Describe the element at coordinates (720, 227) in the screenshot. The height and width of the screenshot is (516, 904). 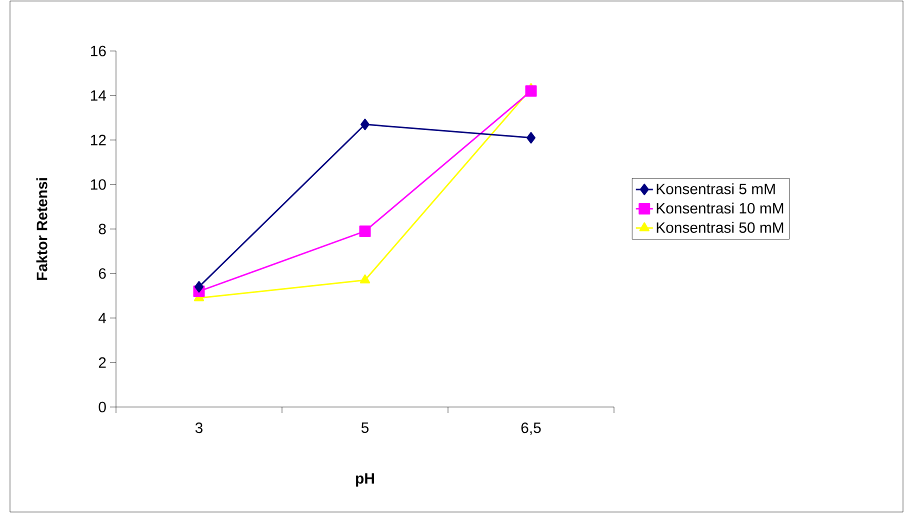
I see `legend-label: Konsentrasi 50 mM` at that location.